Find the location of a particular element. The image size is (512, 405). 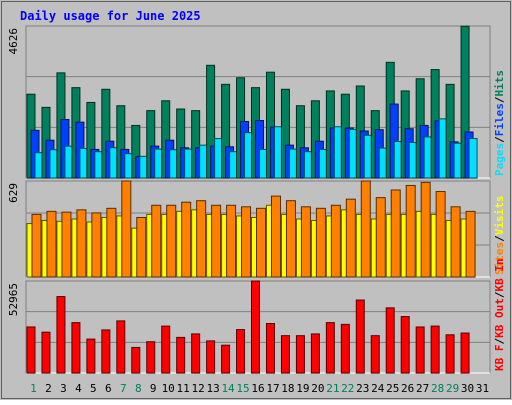

x-tick-label: 17 is located at coordinates (272, 388).